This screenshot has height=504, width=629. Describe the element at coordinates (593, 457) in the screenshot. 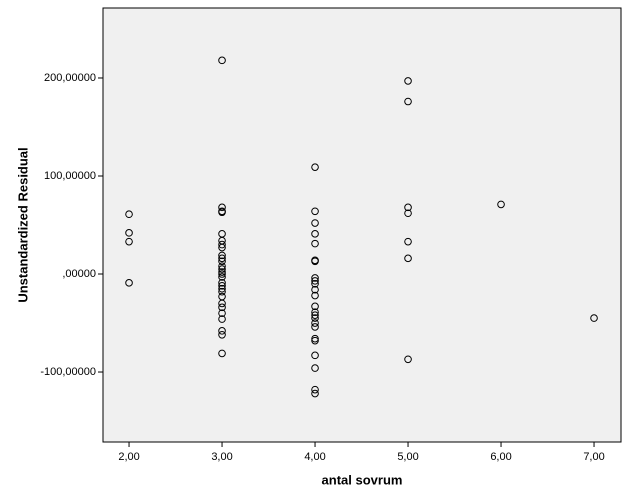

I see `x-tick-label: 7,00` at that location.